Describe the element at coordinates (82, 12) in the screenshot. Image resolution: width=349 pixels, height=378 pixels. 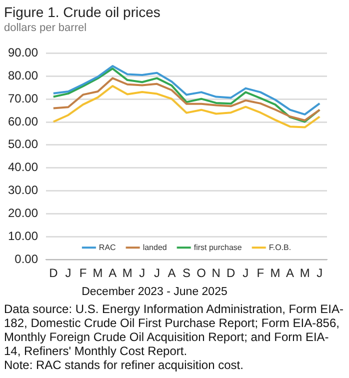
I see `chart-title: Figure 1. Crude oil prices` at that location.